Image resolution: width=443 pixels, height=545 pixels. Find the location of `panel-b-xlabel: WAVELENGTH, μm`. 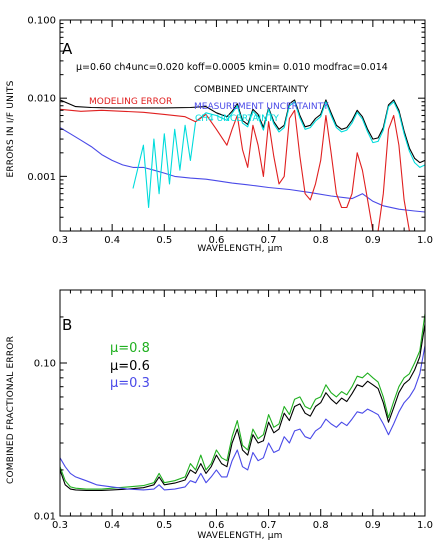

panel-b-xlabel: WAVELENGTH, μm is located at coordinates (239, 536).